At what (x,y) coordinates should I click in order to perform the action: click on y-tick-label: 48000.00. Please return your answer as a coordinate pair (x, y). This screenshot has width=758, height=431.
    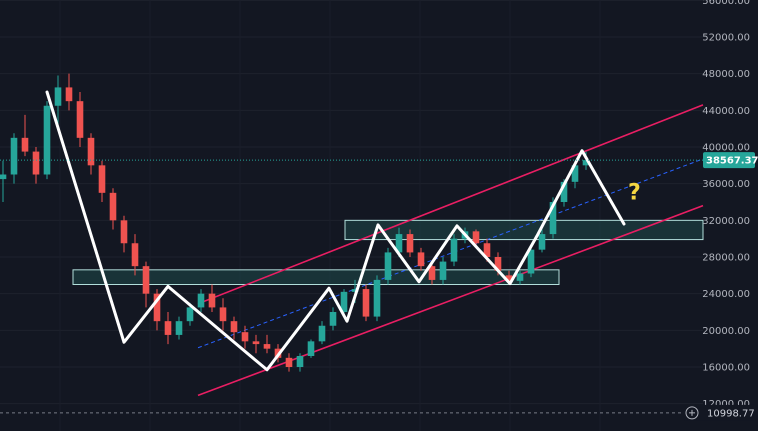
    Looking at the image, I should click on (726, 74).